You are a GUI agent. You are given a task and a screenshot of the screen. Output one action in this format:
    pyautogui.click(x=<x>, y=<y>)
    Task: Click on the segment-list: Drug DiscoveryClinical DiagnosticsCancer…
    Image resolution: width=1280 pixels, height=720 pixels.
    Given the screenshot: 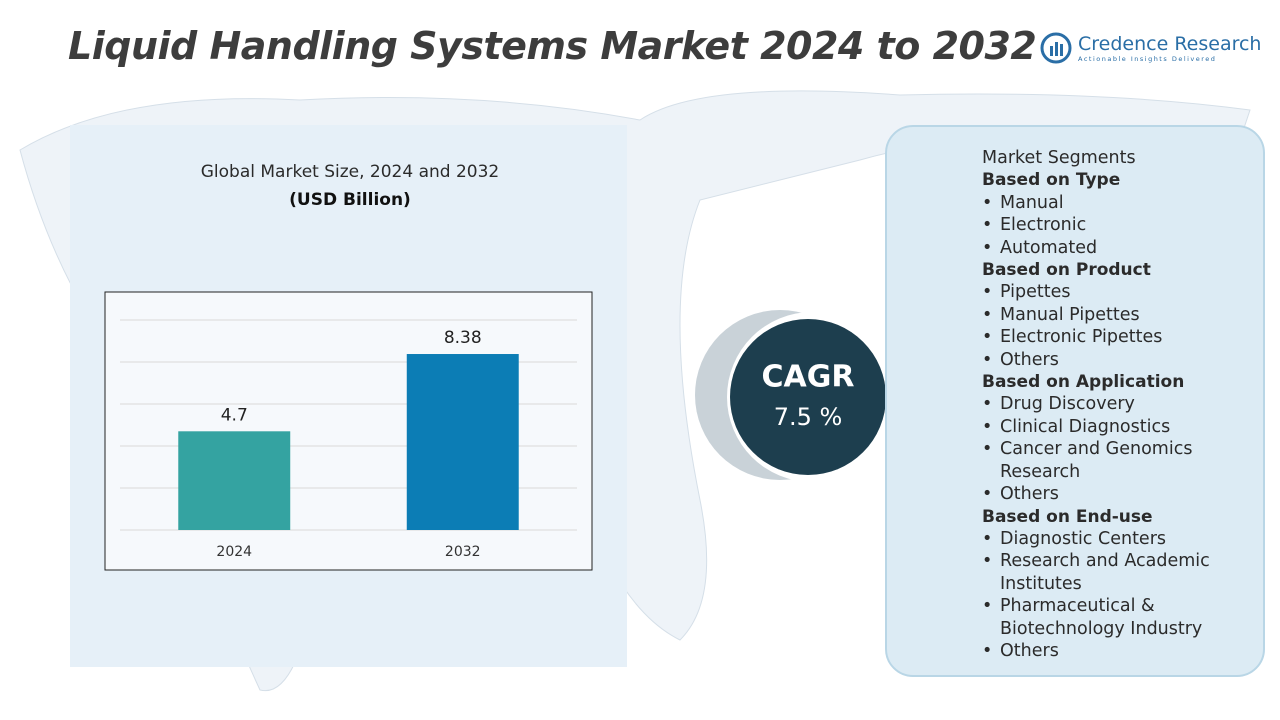 What is the action you would take?
    pyautogui.click(x=1117, y=449)
    